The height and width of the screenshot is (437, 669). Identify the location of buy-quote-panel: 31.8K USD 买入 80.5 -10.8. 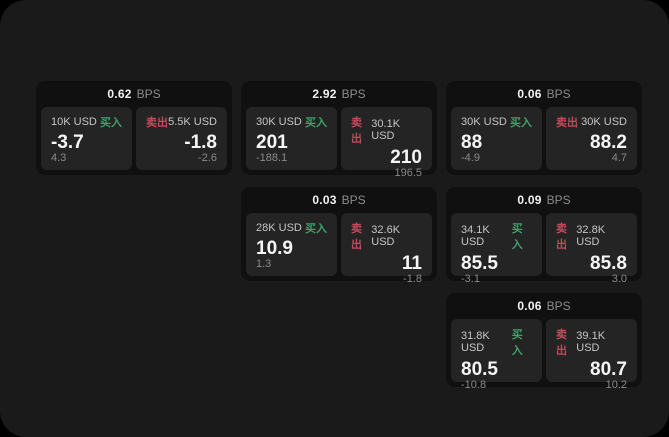
(496, 355).